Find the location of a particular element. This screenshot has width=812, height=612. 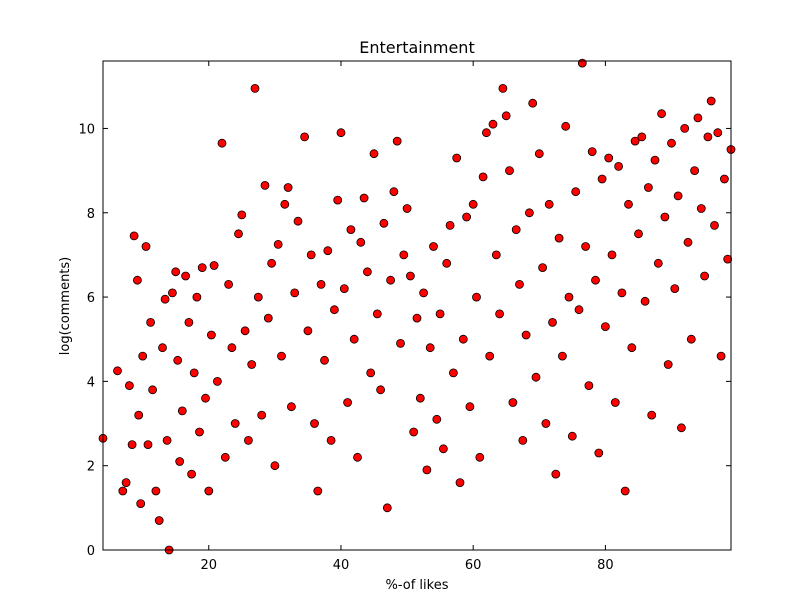

x-tick-label: 60 is located at coordinates (473, 565).